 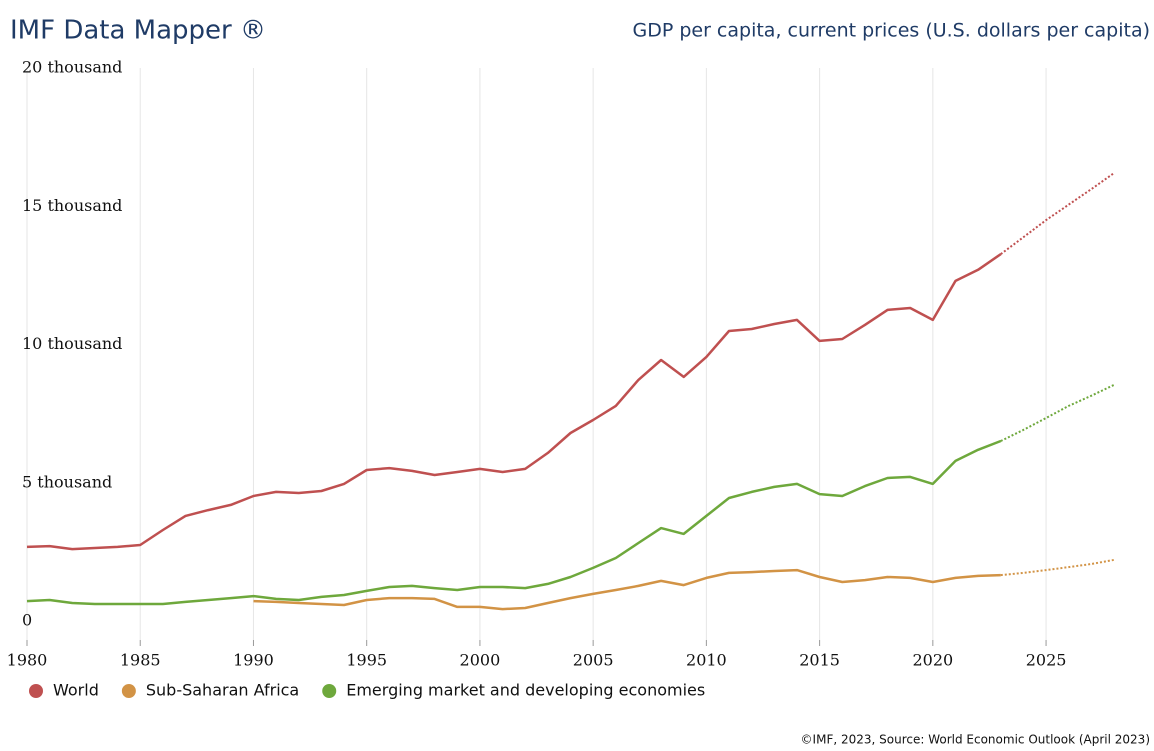 I want to click on x-tick-label: 2015, so click(x=819, y=660).